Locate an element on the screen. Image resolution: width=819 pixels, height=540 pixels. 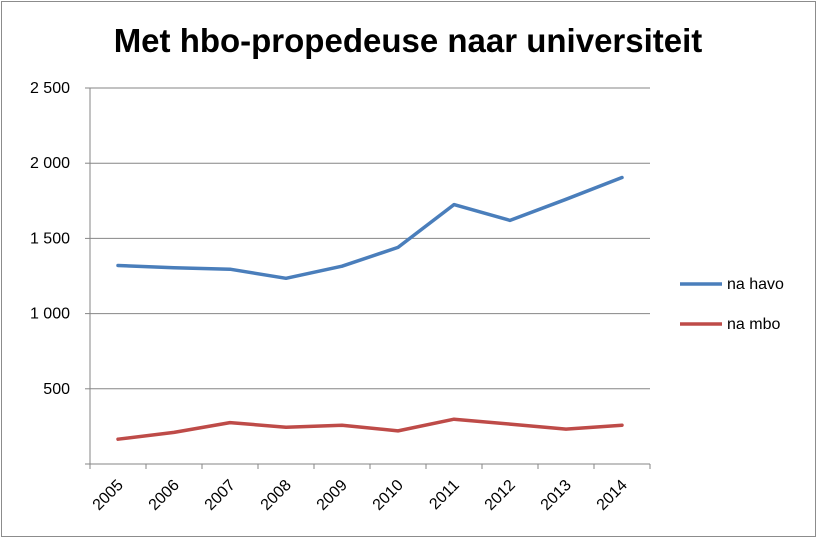
x-tick-label: 2012 is located at coordinates (500, 495).